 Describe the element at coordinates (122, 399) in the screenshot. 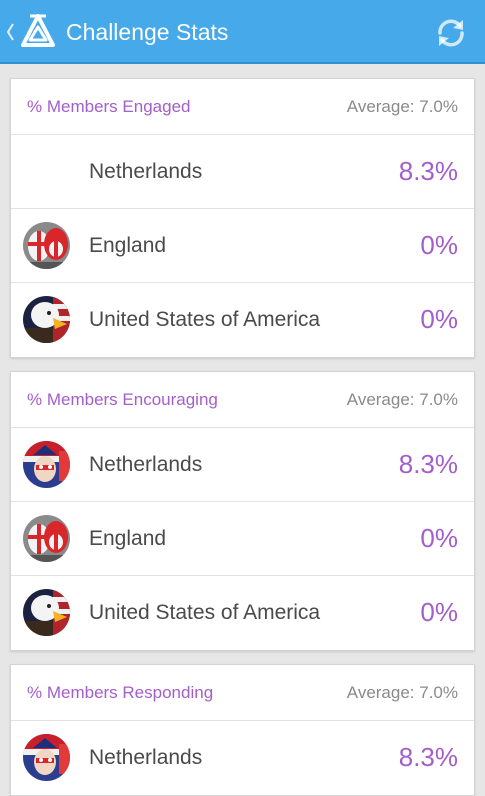

I see `card-title: % Members Encouraging` at that location.